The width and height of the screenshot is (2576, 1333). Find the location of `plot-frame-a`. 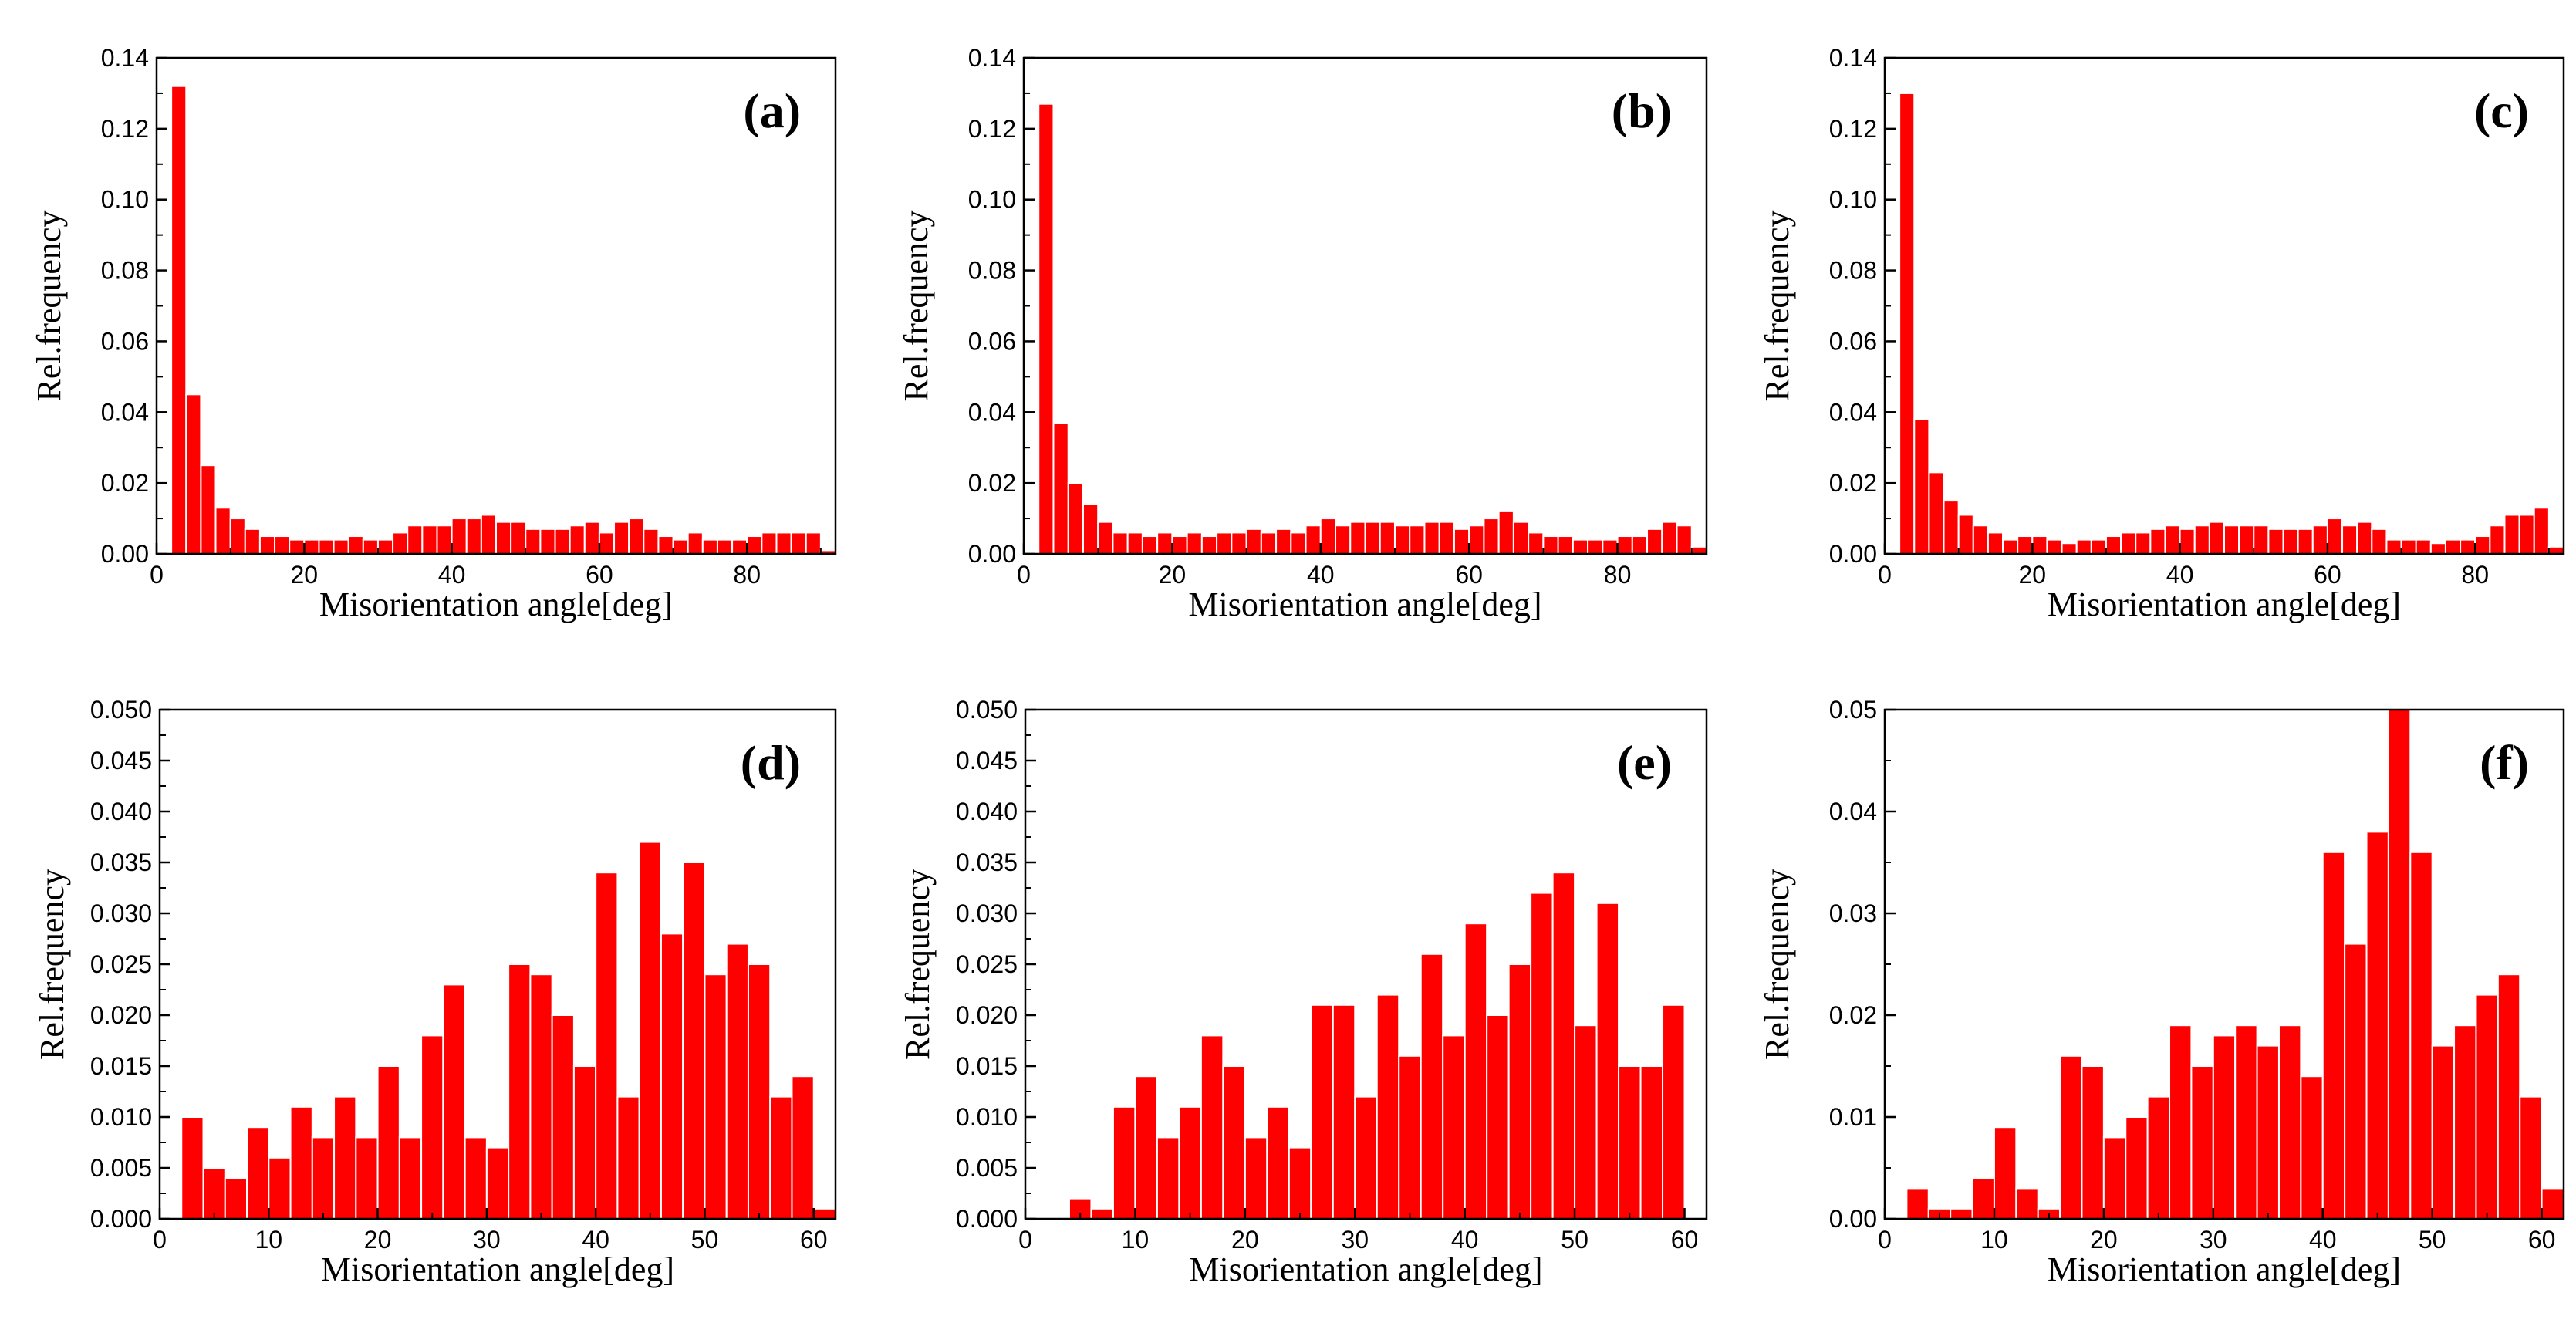

plot-frame-a is located at coordinates (496, 305).